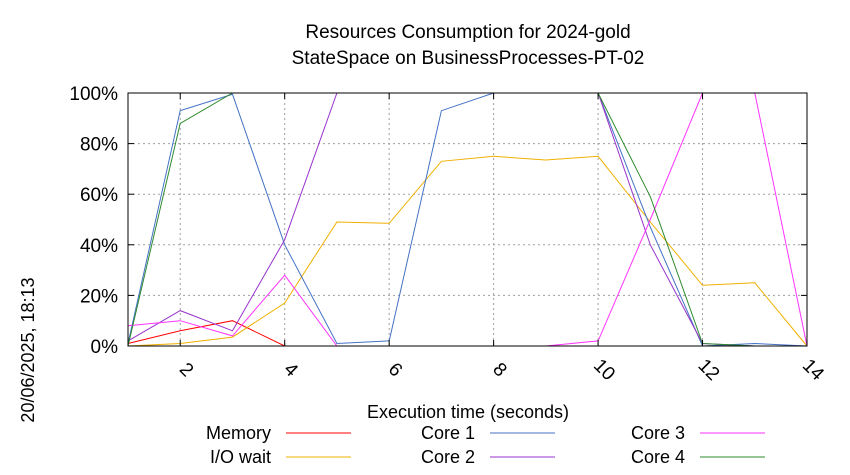  I want to click on legend-label-core-3: Core 3, so click(658, 433).